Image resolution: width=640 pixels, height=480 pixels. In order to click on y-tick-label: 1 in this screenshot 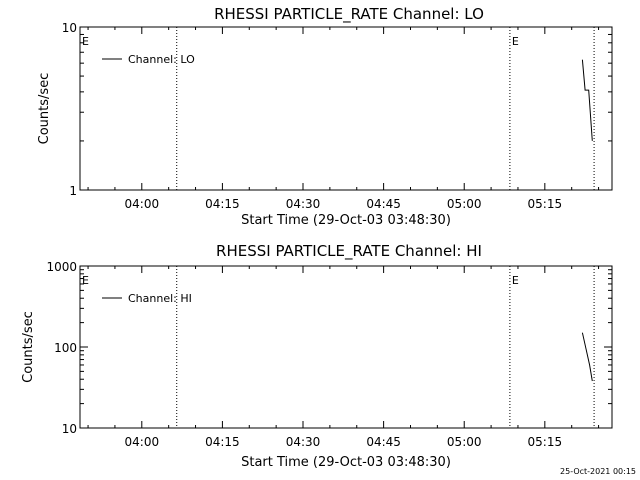, I will do `click(73, 191)`.